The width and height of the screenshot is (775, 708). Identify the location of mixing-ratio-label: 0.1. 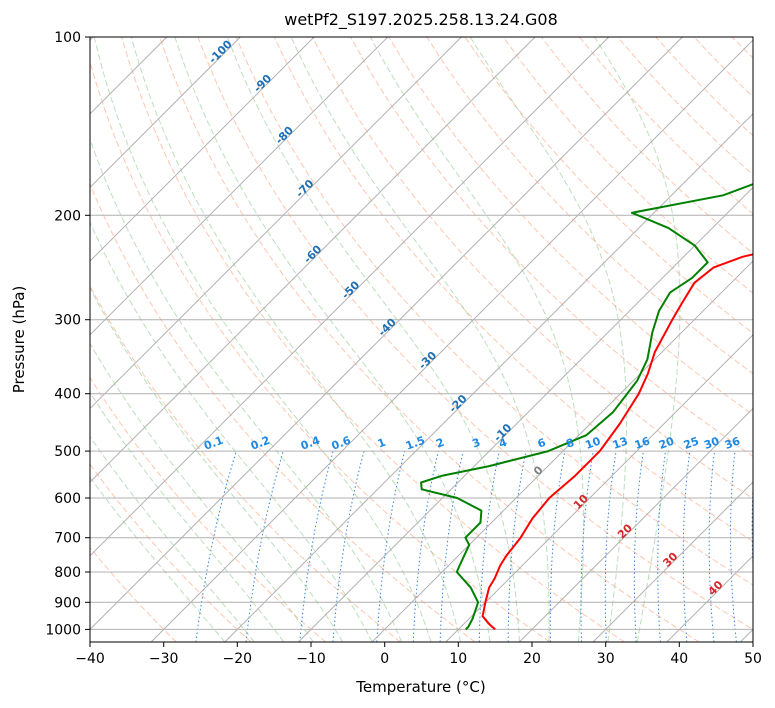
(213, 443).